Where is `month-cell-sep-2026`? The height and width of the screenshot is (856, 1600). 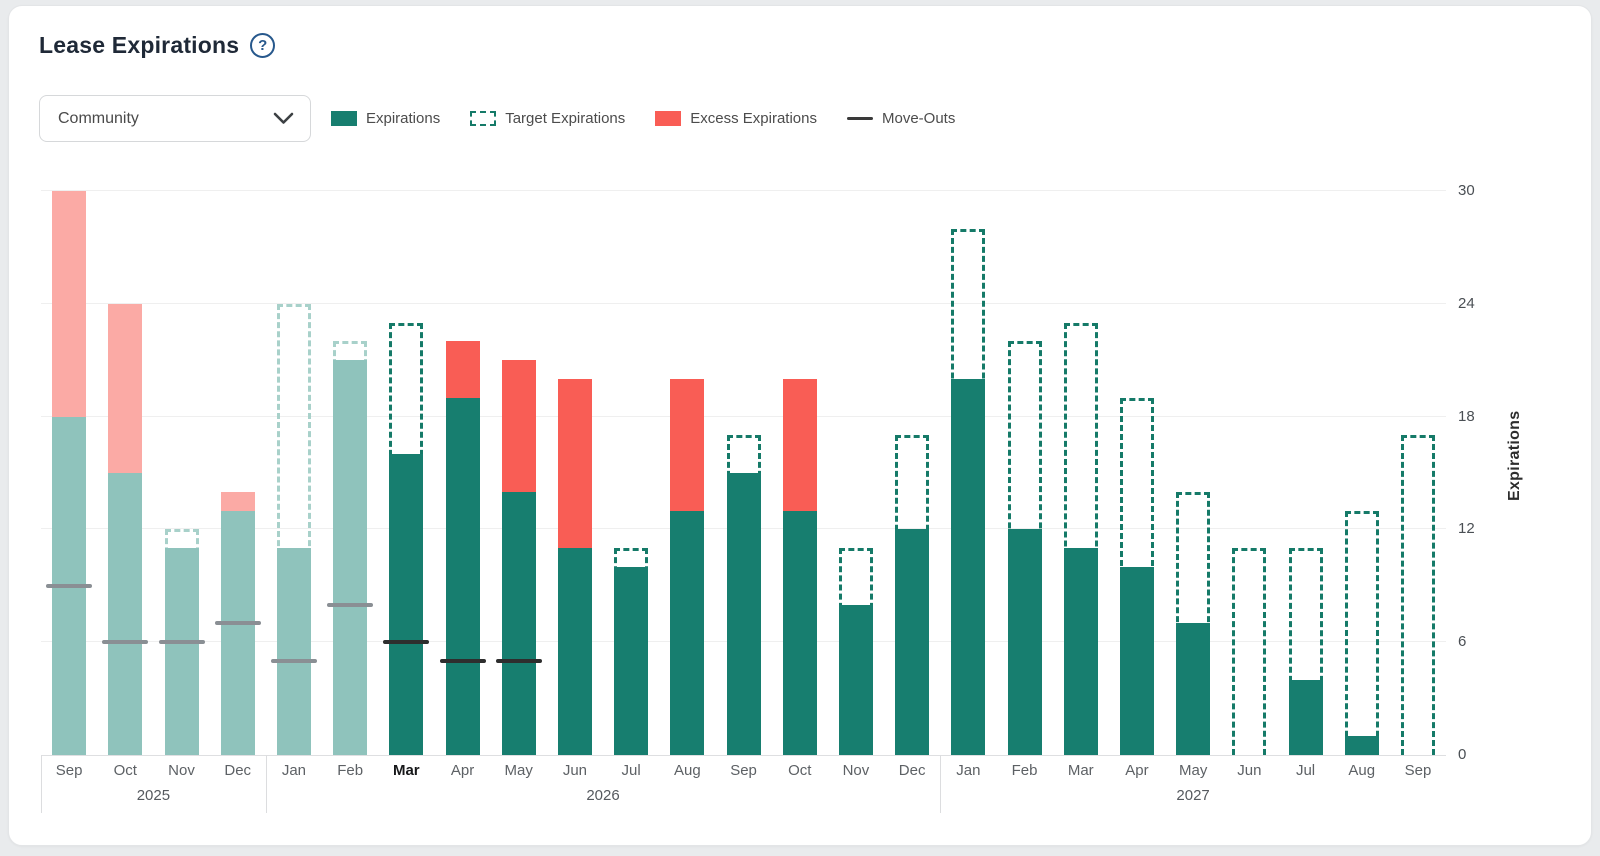
month-cell-sep-2026 is located at coordinates (743, 460).